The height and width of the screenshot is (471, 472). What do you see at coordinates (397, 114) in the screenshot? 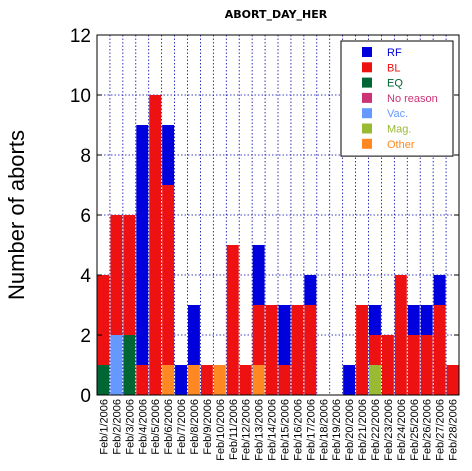
I see `legend-label: Vac.` at bounding box center [397, 114].